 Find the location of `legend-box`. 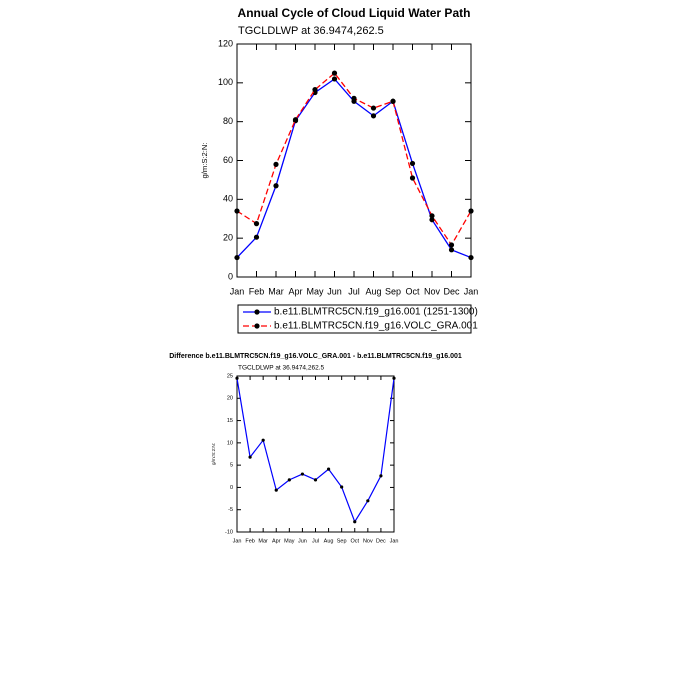

legend-box is located at coordinates (354, 319).